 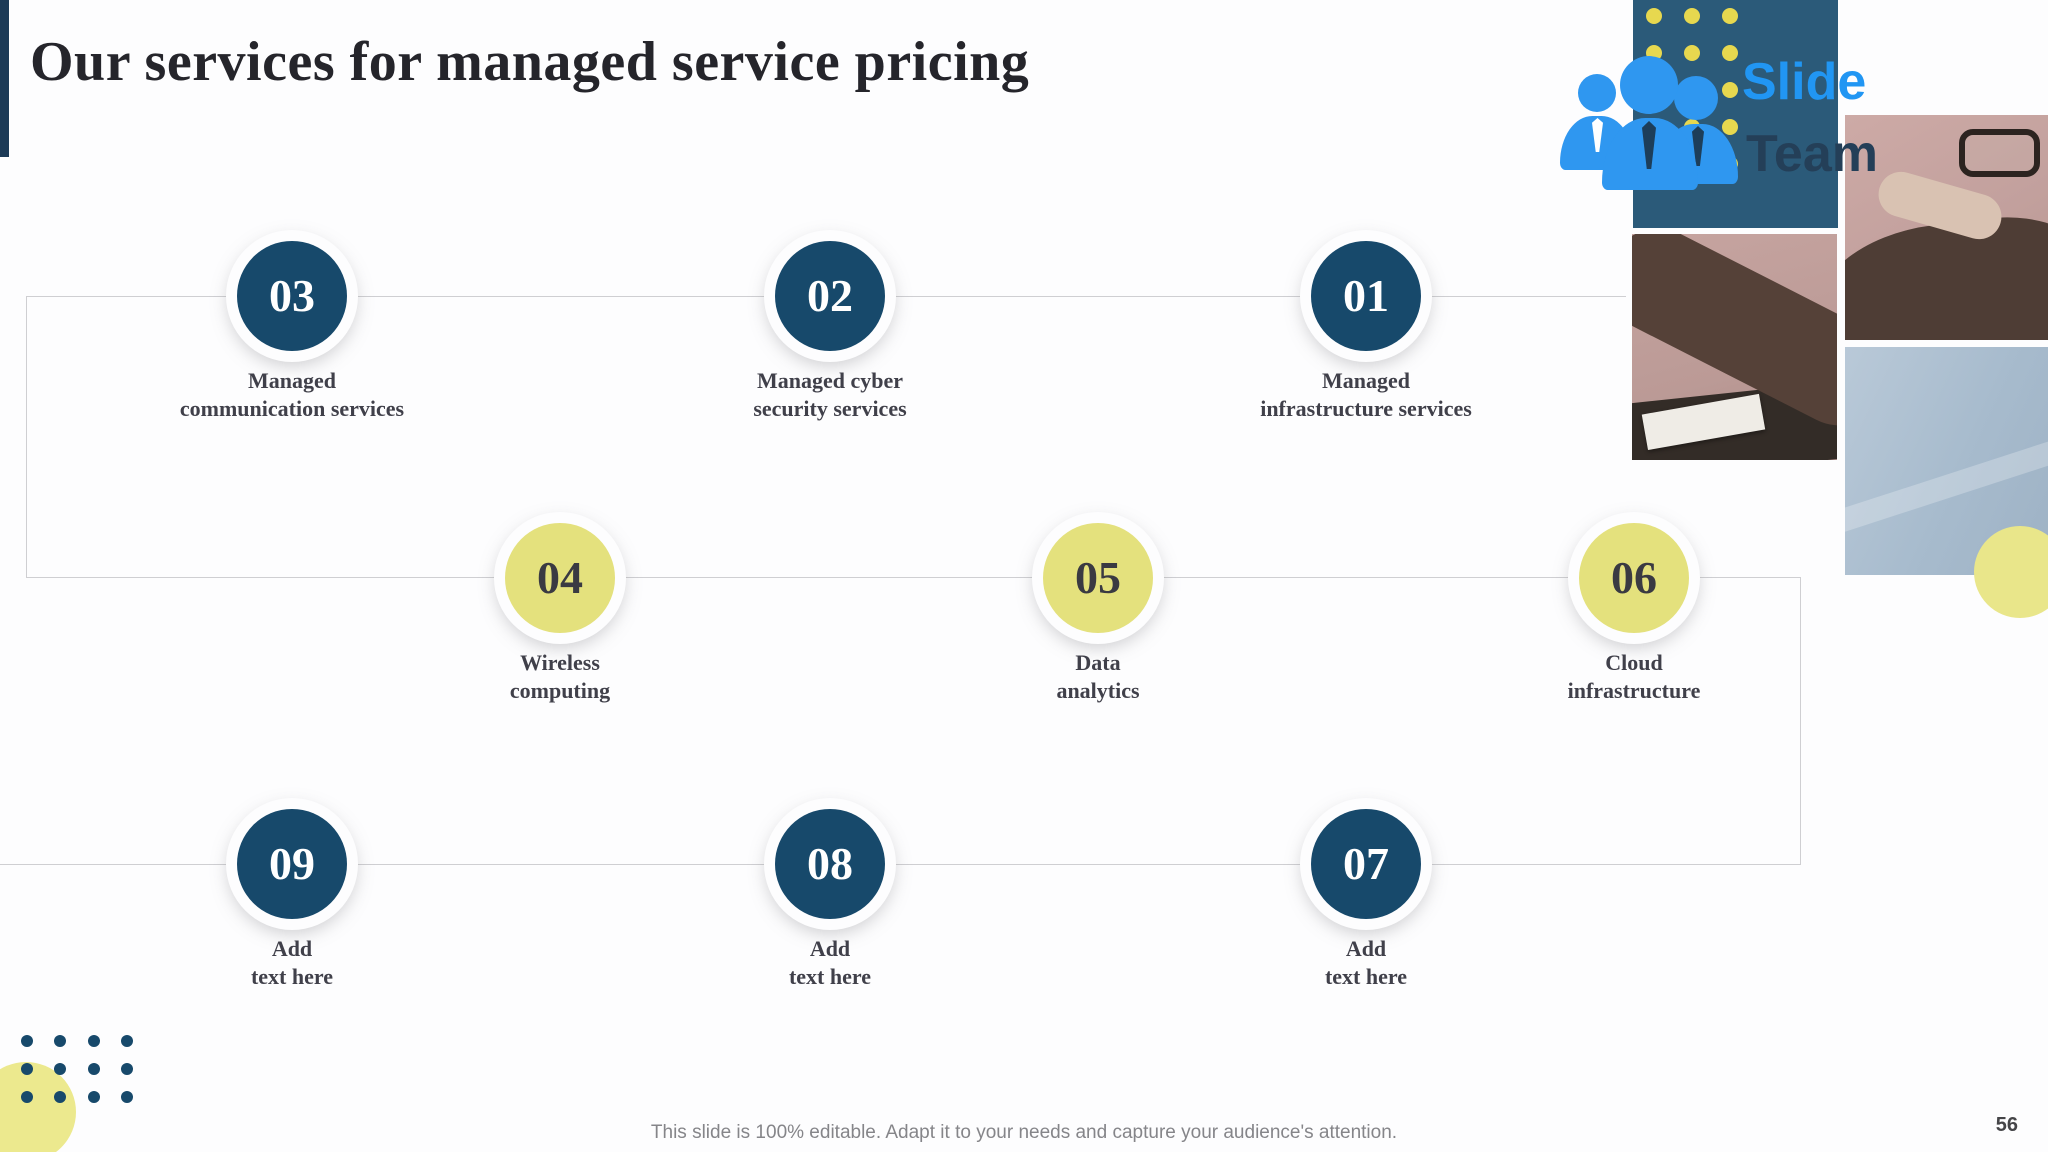 I want to click on yellow-deco-circle-right, so click(x=2011, y=572).